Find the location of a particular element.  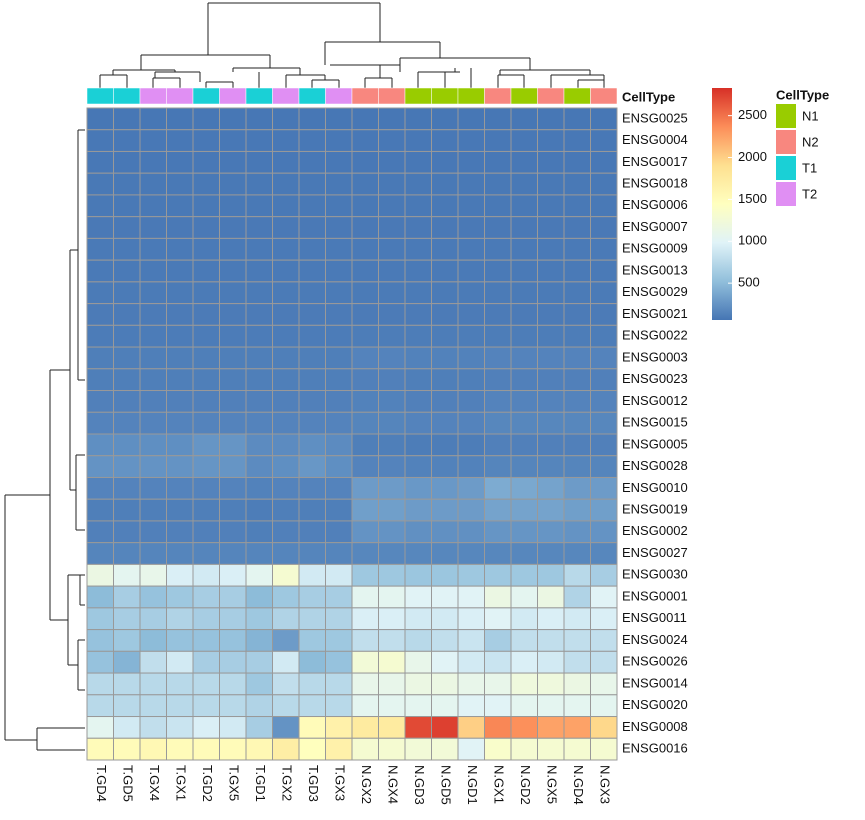

column-label: N.GD5 is located at coordinates (445, 785).